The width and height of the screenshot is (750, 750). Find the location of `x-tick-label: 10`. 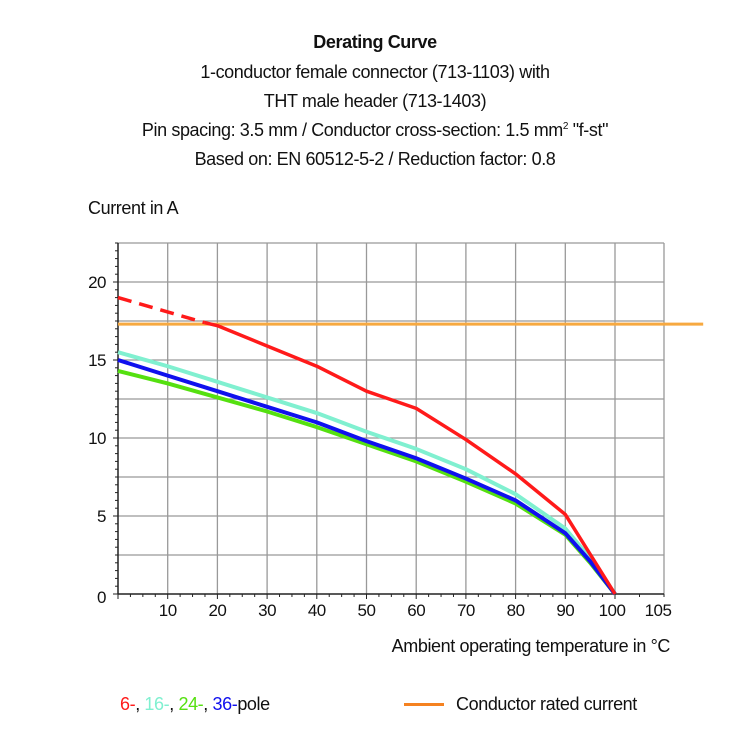

x-tick-label: 10 is located at coordinates (168, 610).